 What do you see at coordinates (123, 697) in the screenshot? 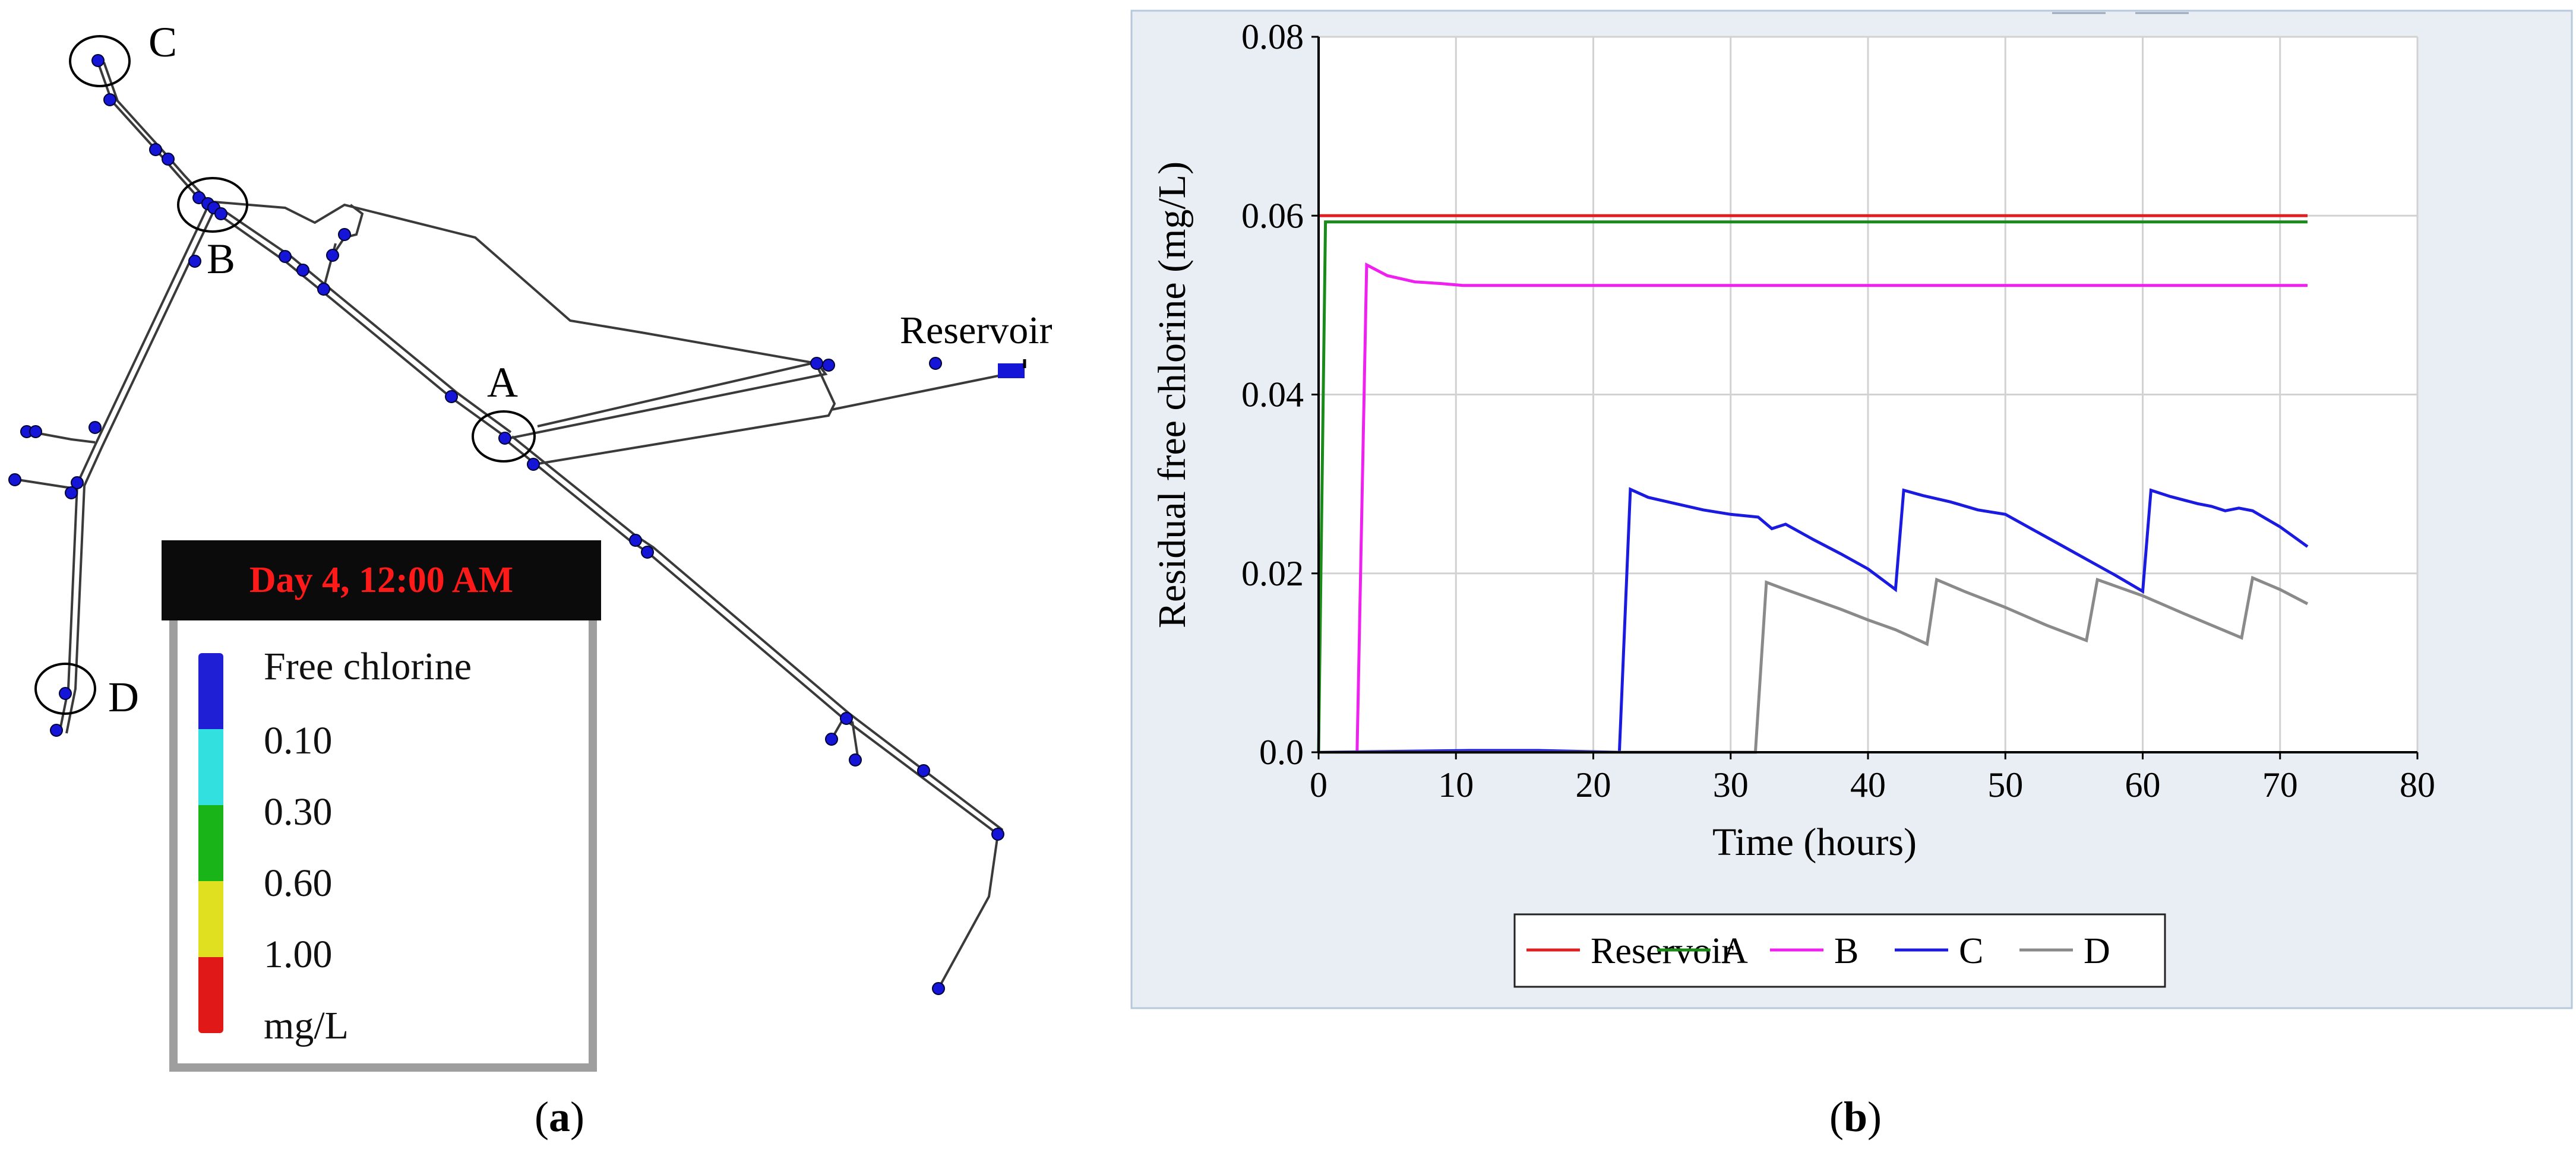
I see `label-d: D` at bounding box center [123, 697].